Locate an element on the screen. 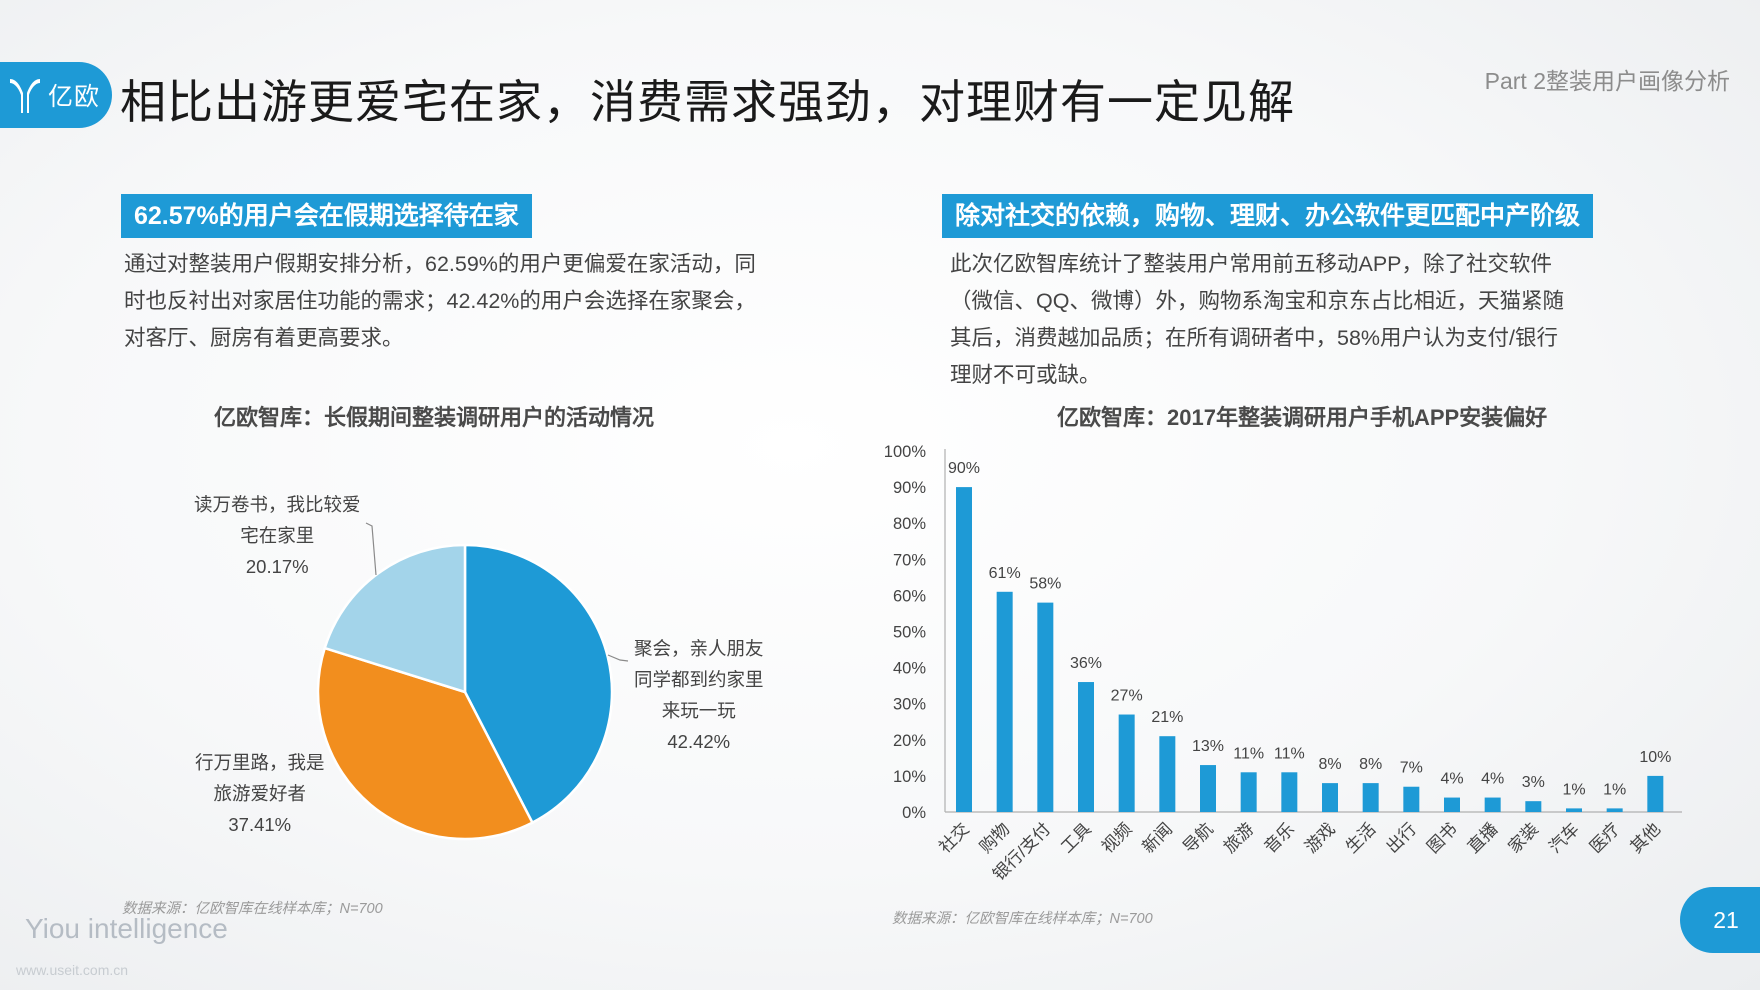 The image size is (1760, 990). bar-value-label: 61% is located at coordinates (1005, 573).